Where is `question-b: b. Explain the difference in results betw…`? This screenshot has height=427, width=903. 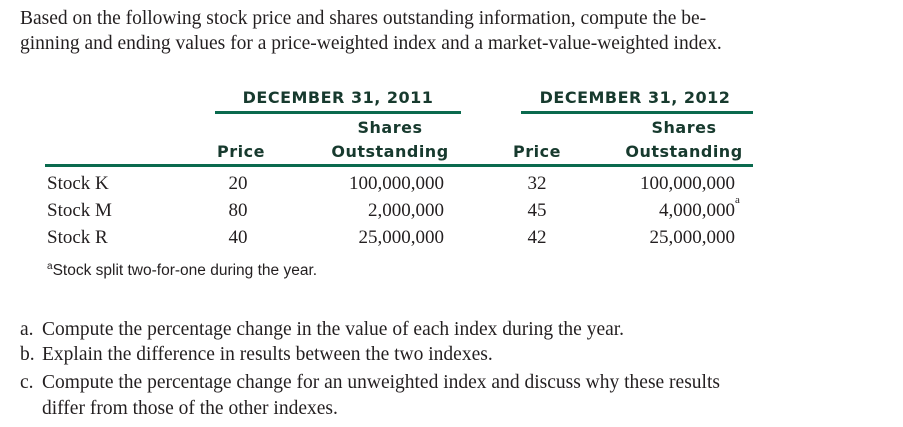
question-b: b. Explain the difference in results betw… is located at coordinates (256, 354).